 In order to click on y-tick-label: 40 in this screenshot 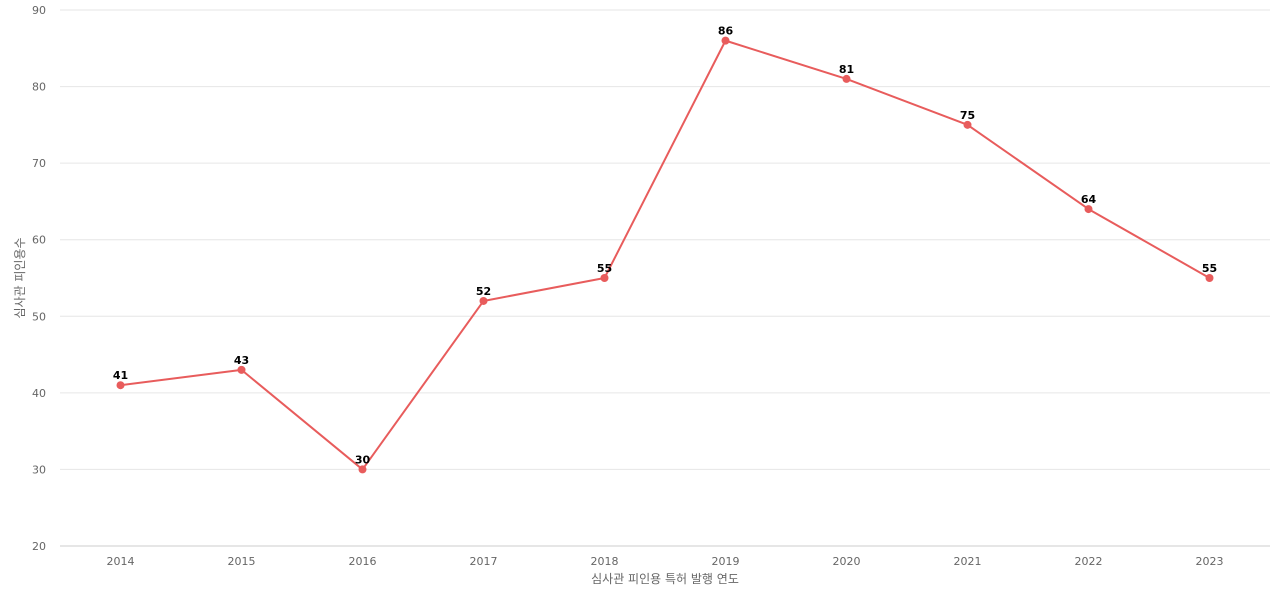, I will do `click(39, 393)`.